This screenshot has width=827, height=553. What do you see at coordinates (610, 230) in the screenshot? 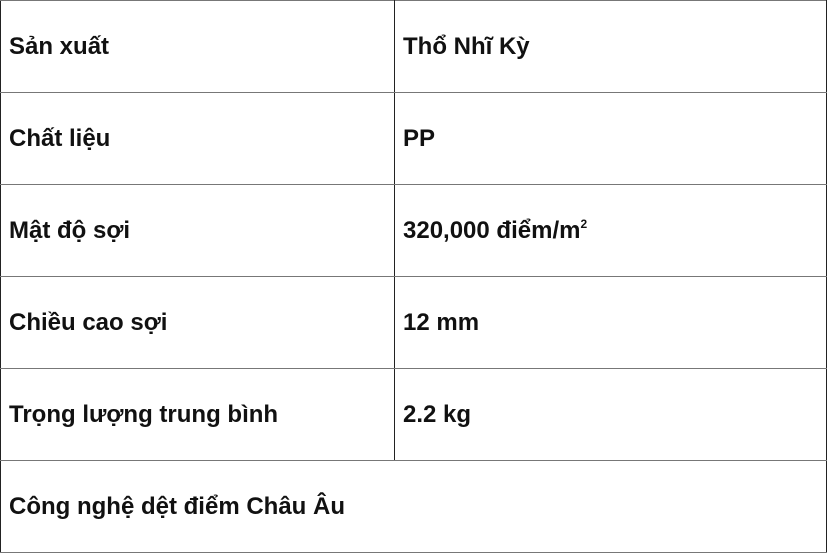
I see `spec-value-cell: 320,000 điểm/m2` at bounding box center [610, 230].